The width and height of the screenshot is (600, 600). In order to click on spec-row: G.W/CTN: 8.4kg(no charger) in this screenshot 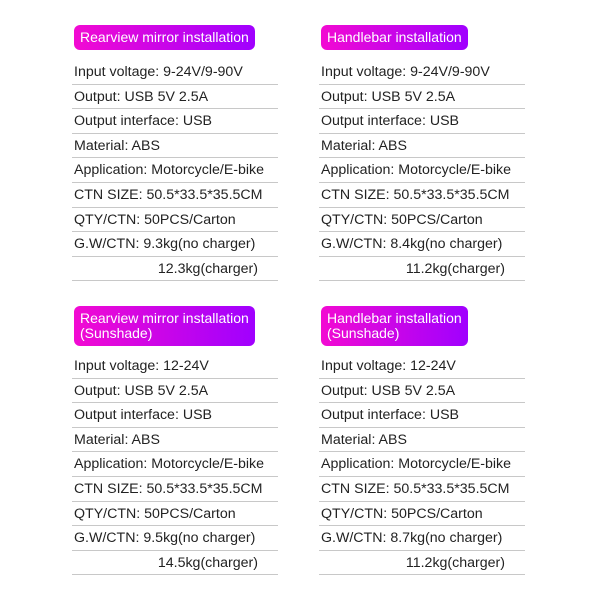, I will do `click(422, 244)`.